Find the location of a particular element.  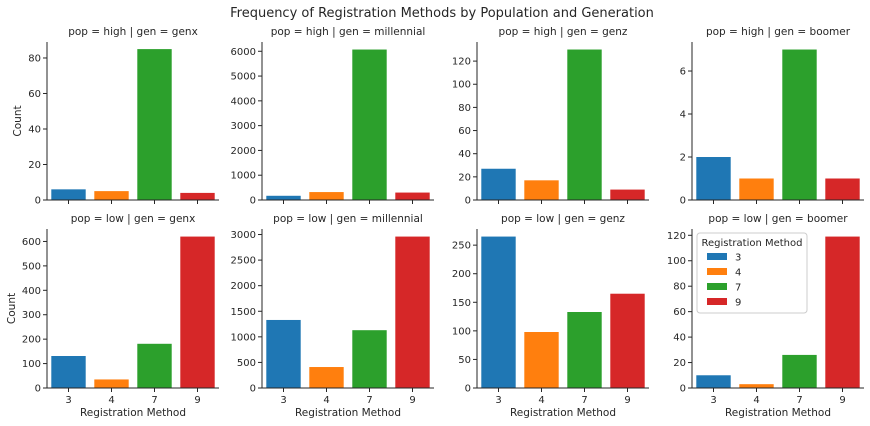

panel-title: pop = low | gen = boomer is located at coordinates (778, 219).